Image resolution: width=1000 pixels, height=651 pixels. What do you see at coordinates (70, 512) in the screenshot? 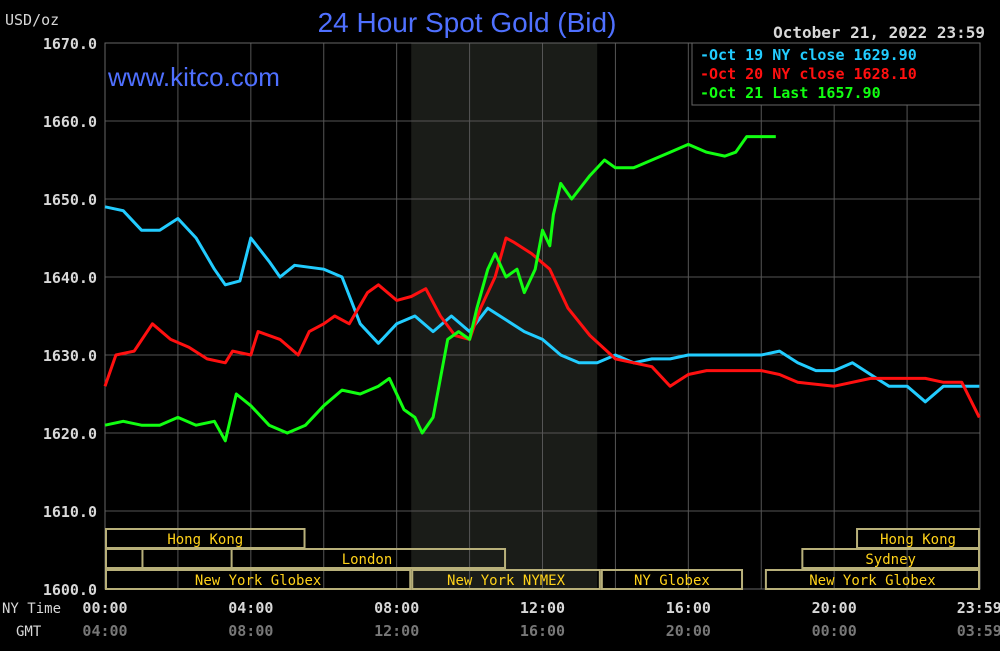
I see `y-tick-label: 1610.0` at bounding box center [70, 512].